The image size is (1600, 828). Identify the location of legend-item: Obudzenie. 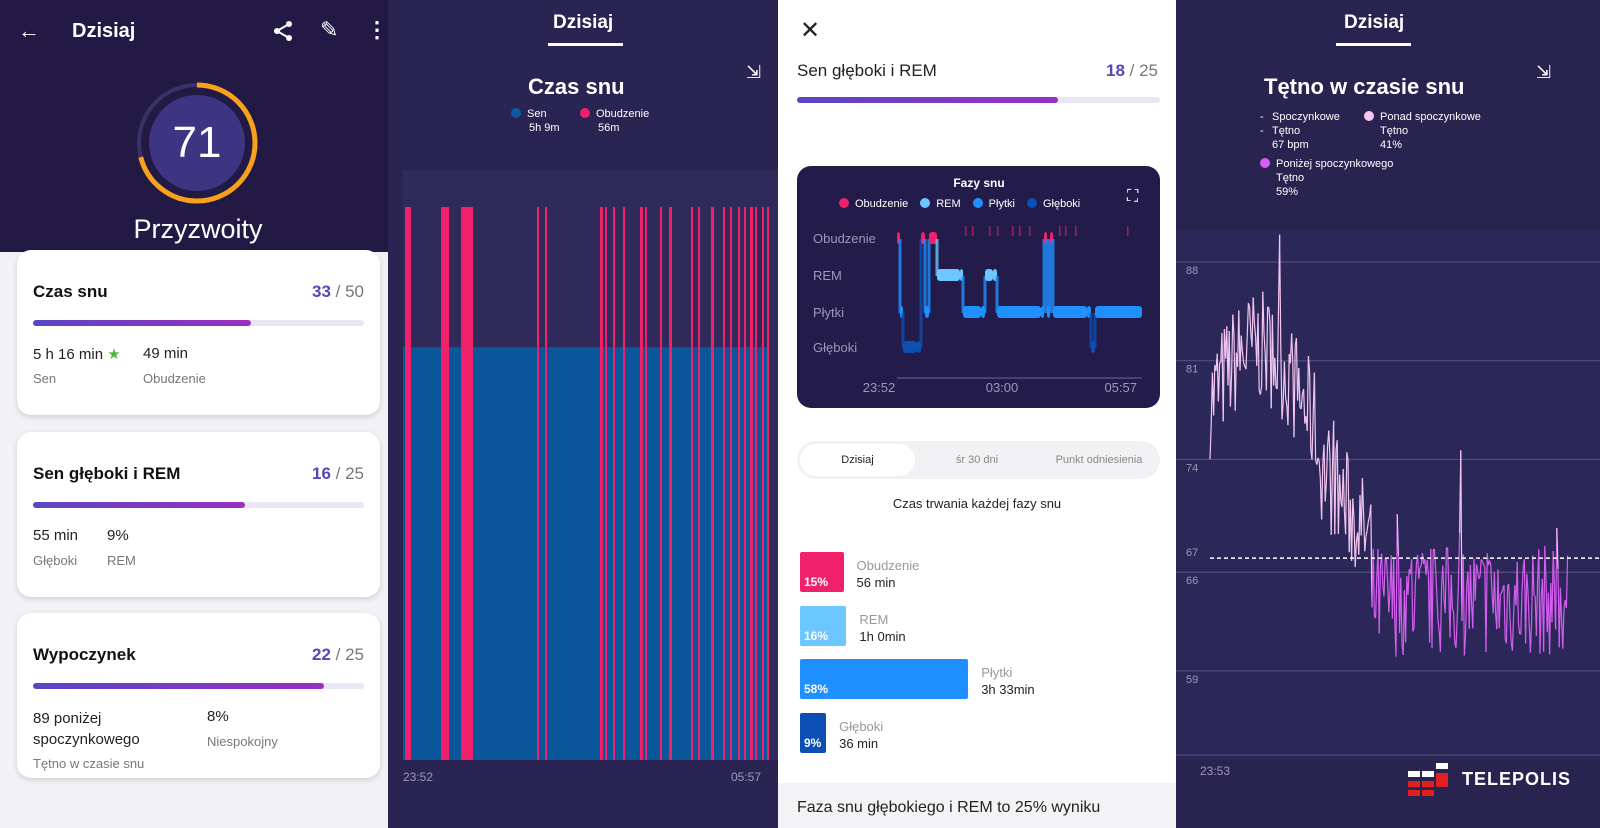
(873, 204).